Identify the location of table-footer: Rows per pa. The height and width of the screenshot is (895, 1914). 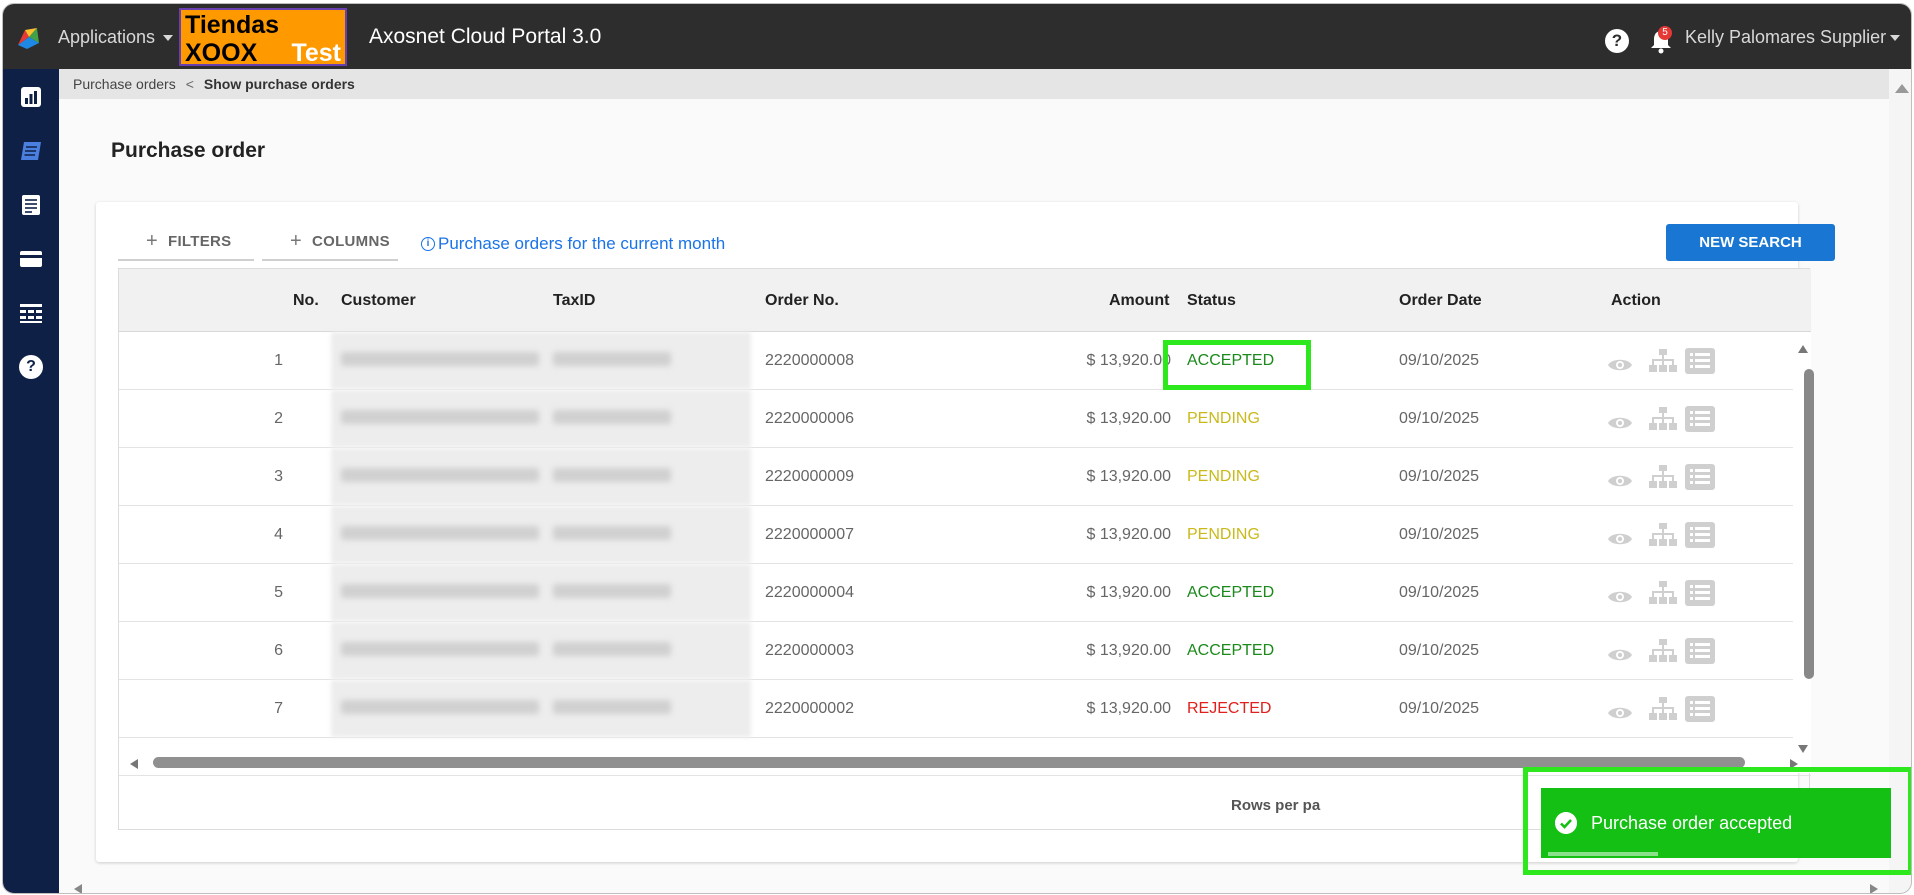
(965, 802).